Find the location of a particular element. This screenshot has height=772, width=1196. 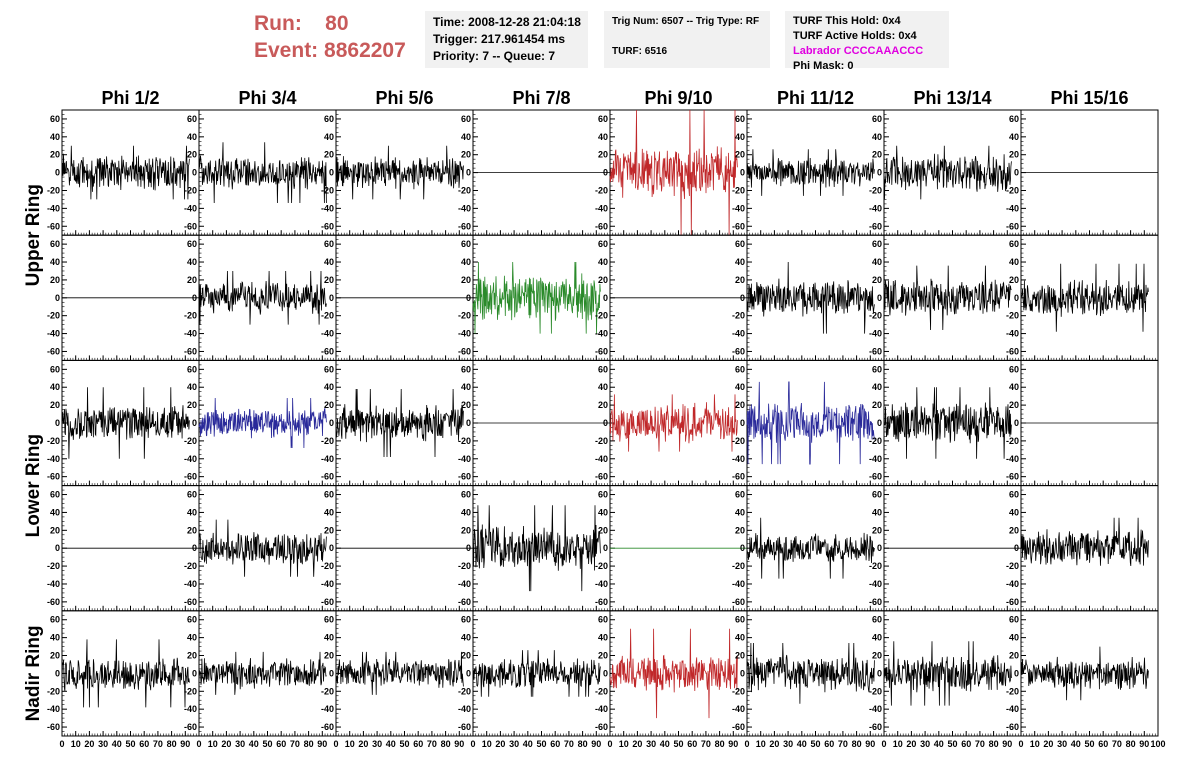

event-value: 8862207 is located at coordinates (365, 50).